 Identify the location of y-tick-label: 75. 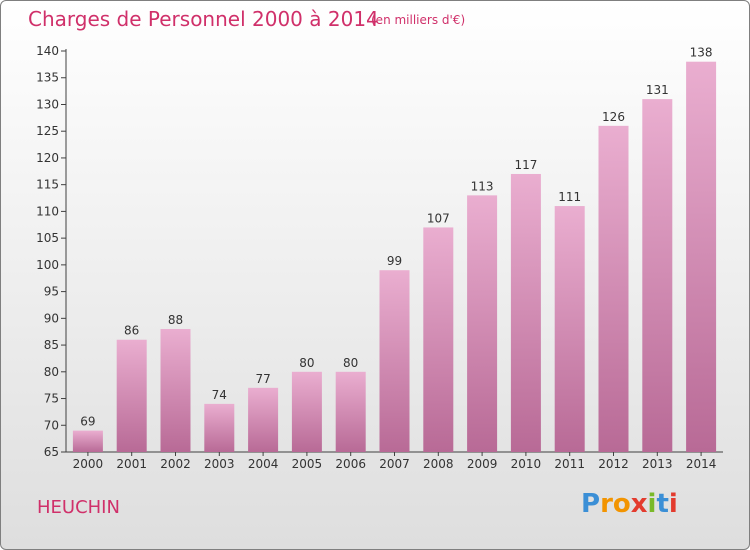
(51, 399).